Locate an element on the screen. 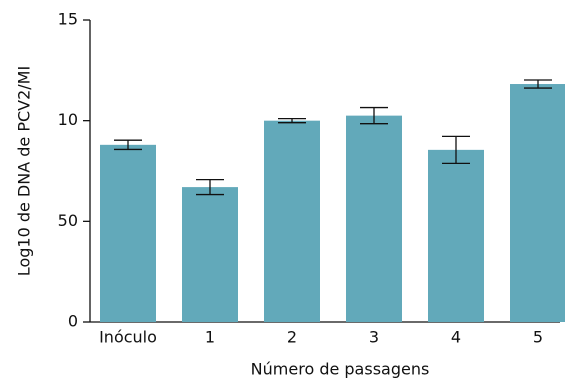 The image size is (565, 382). x-axis-label: Número de passagens is located at coordinates (340, 369).